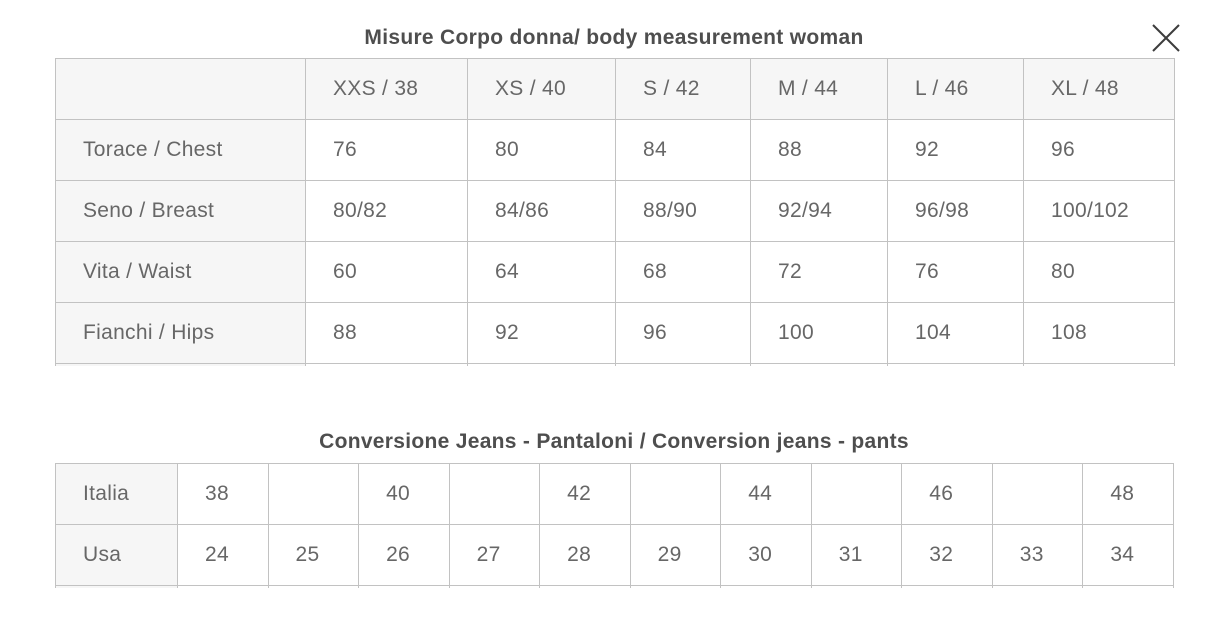  I want to click on value-cell: 84, so click(683, 150).